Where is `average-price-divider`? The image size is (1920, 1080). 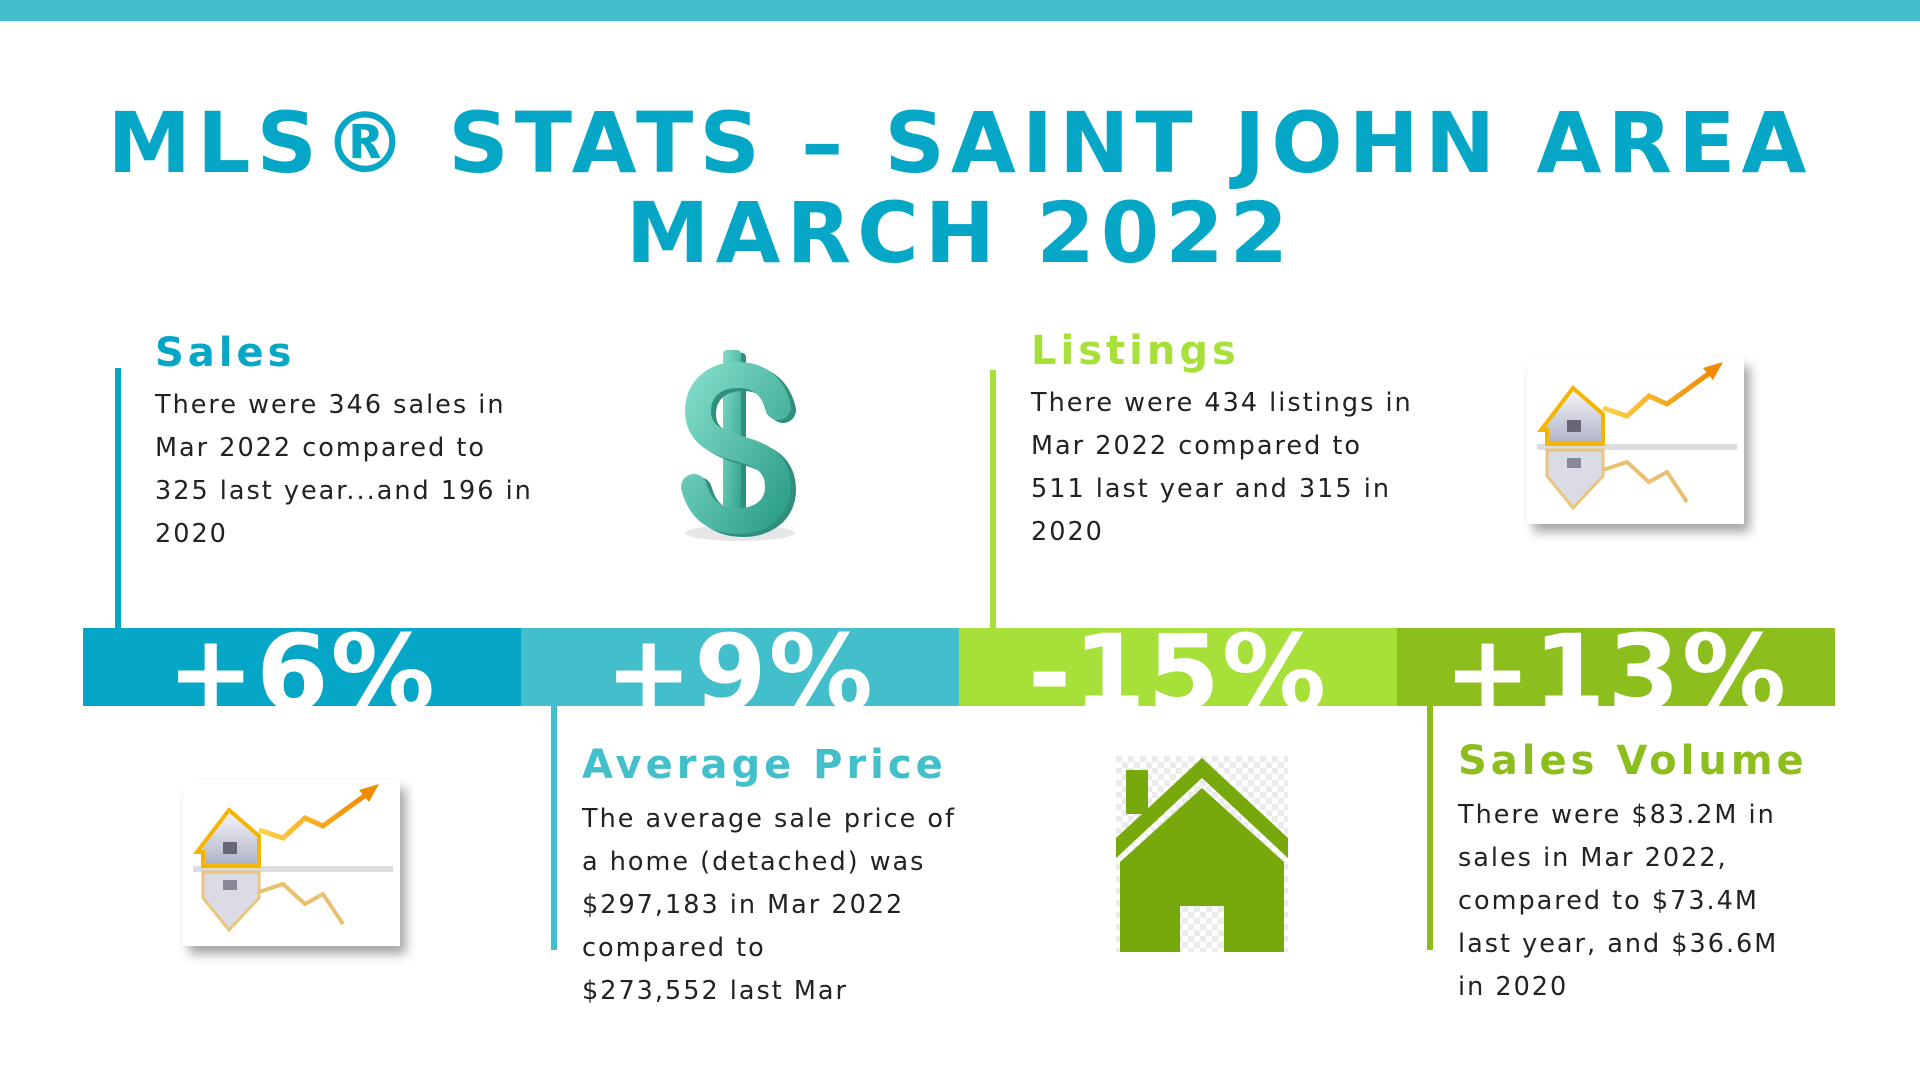 average-price-divider is located at coordinates (554, 828).